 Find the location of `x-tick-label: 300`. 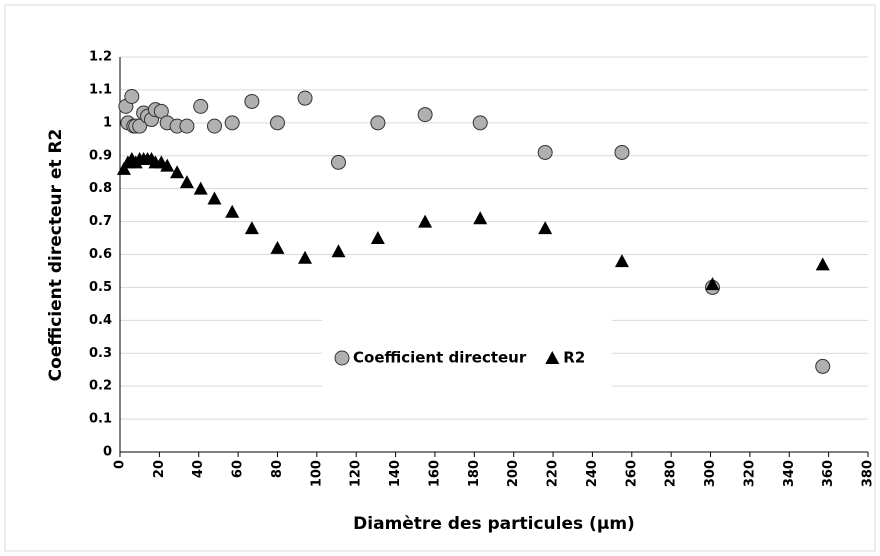

x-tick-label: 300 is located at coordinates (710, 473).